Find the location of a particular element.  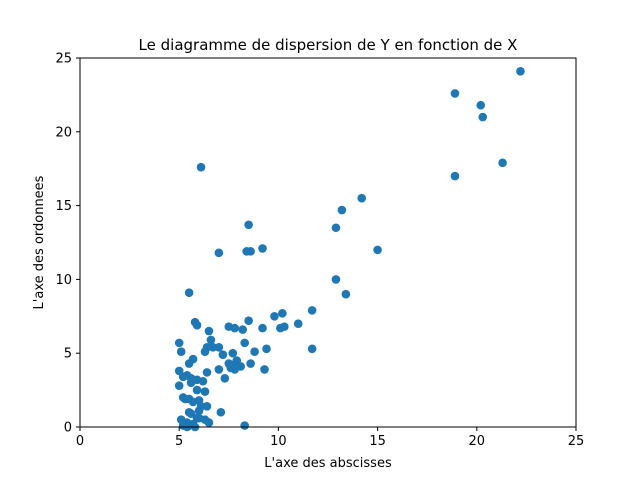

y-axis-ticks: 0 5 10 15 20 25 is located at coordinates (67, 244).